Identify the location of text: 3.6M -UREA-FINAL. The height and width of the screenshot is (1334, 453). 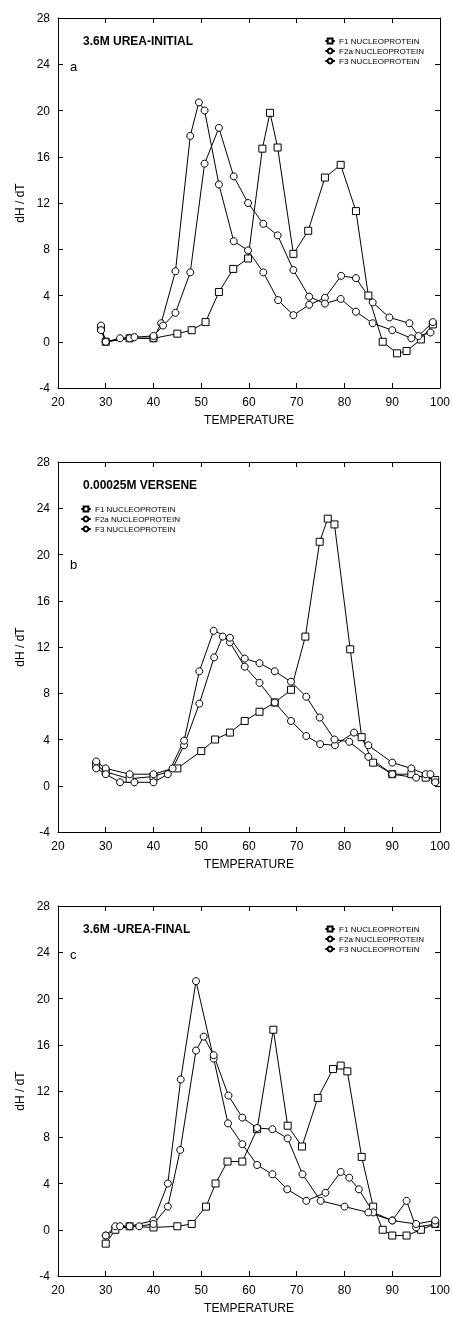
(137, 929).